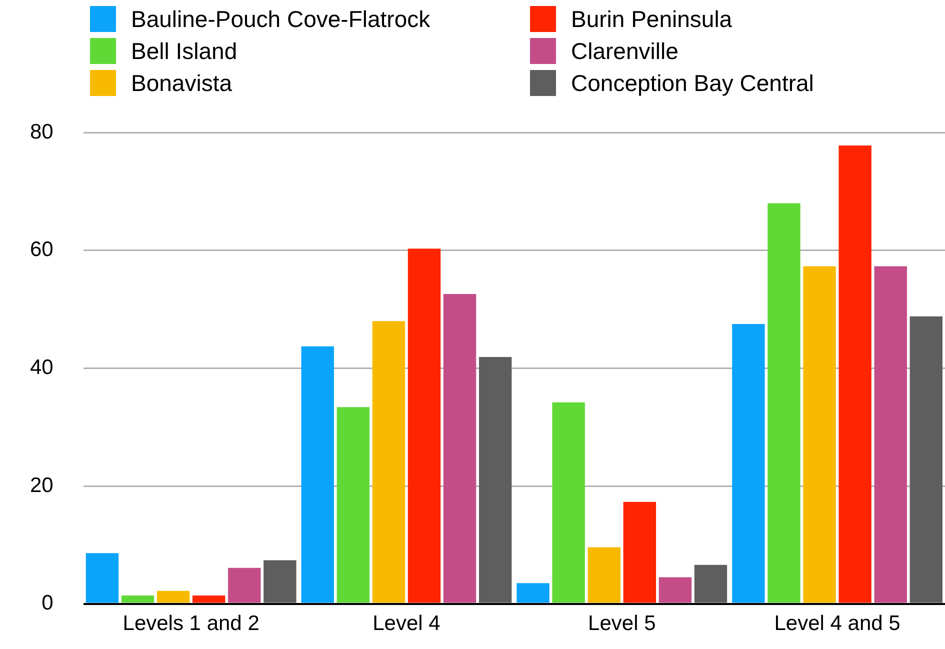 This screenshot has width=945, height=649. Describe the element at coordinates (837, 624) in the screenshot. I see `x-tick-label: Level 4 and 5` at that location.